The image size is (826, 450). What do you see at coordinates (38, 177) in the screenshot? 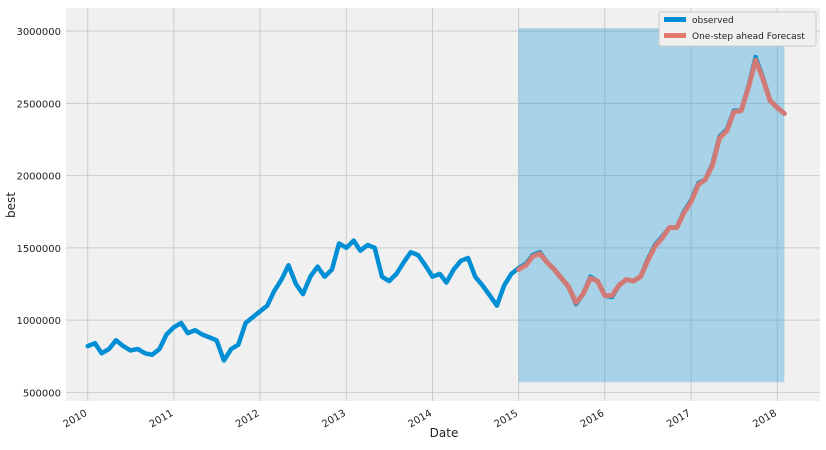
I see `y-tick-label: 2000000` at bounding box center [38, 177].